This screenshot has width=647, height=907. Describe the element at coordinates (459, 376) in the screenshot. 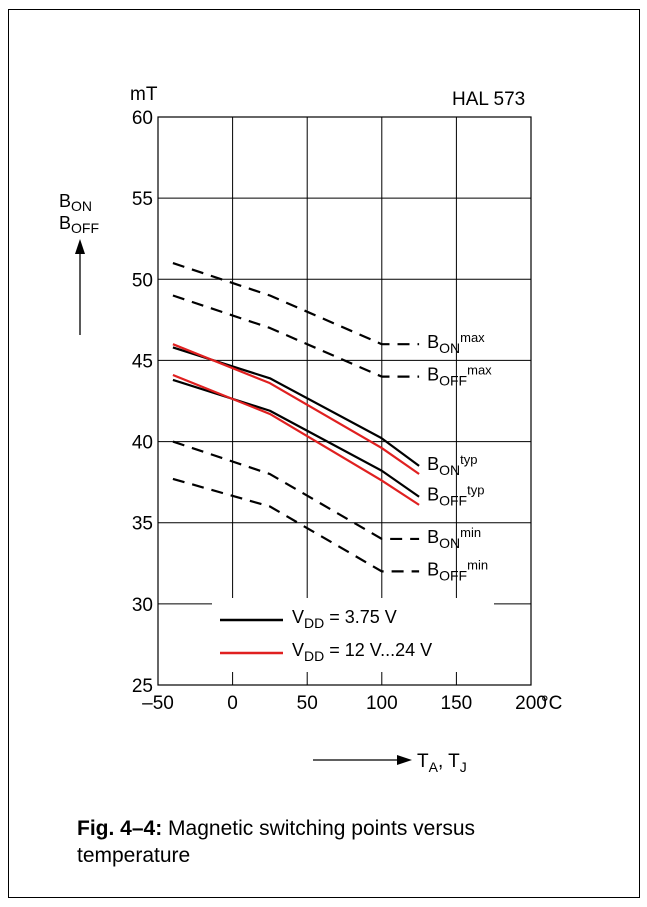

I see `series-label: BOFFmax` at that location.